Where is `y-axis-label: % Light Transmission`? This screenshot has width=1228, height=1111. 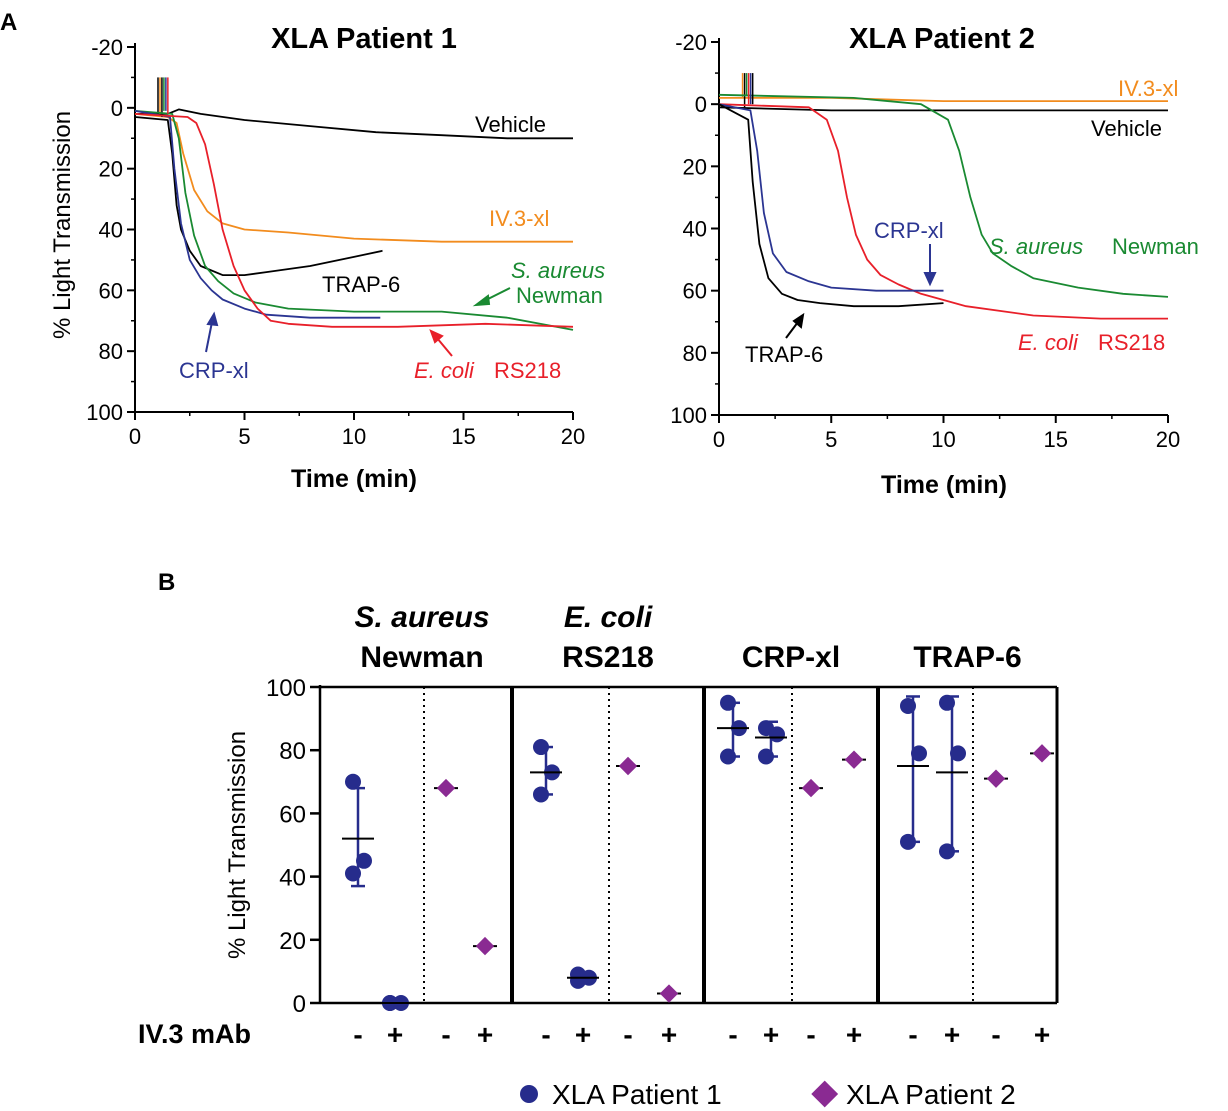
y-axis-label: % Light Transmission is located at coordinates (237, 845).